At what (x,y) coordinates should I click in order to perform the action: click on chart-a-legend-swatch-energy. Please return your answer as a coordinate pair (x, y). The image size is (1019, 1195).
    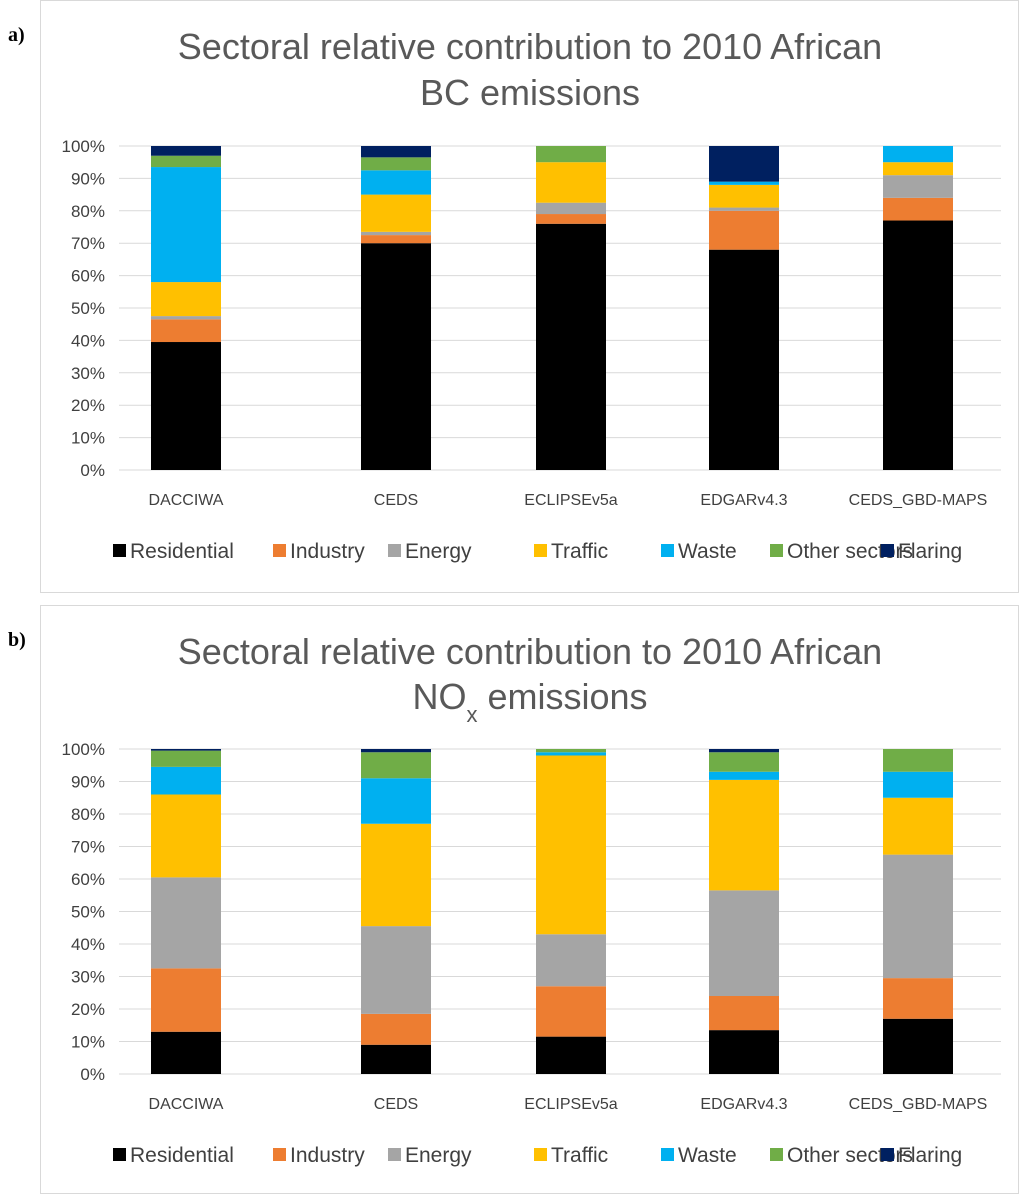
    Looking at the image, I should click on (394, 550).